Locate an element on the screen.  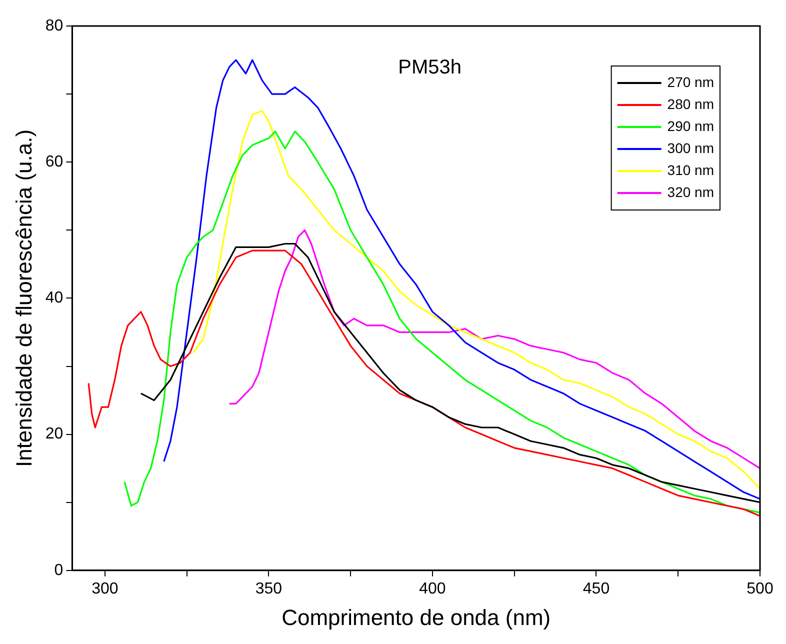
x-tick-label: 350 is located at coordinates (268, 589).